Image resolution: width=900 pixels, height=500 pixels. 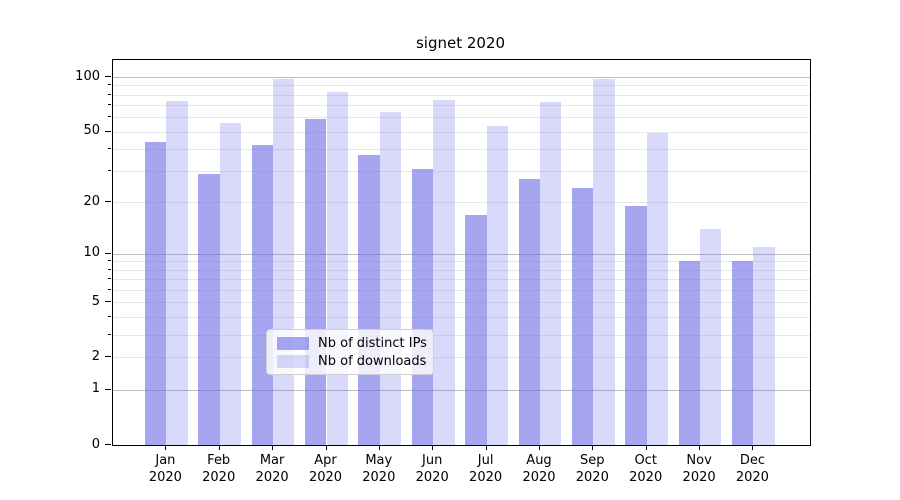 I want to click on x-tick-label-dec: Dec 2020, so click(x=752, y=469).